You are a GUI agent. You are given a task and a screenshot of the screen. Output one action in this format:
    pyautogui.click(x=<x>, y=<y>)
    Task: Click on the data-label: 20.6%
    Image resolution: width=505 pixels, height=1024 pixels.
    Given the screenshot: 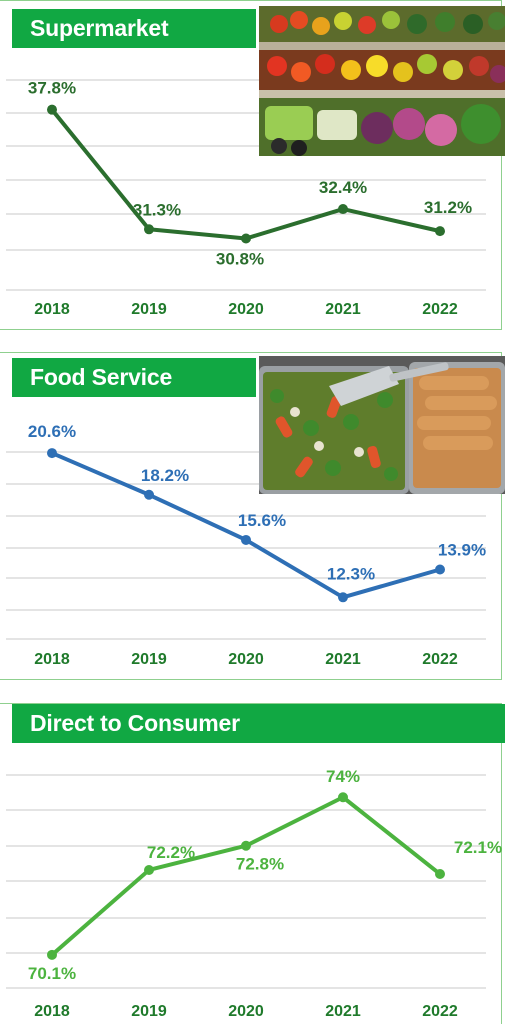 What is the action you would take?
    pyautogui.click(x=52, y=431)
    